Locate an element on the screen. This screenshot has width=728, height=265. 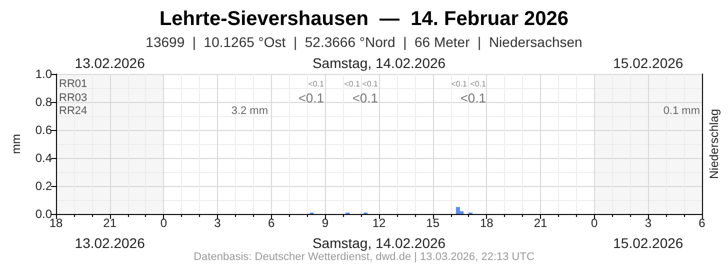
x-tick-label: 9 is located at coordinates (325, 223).